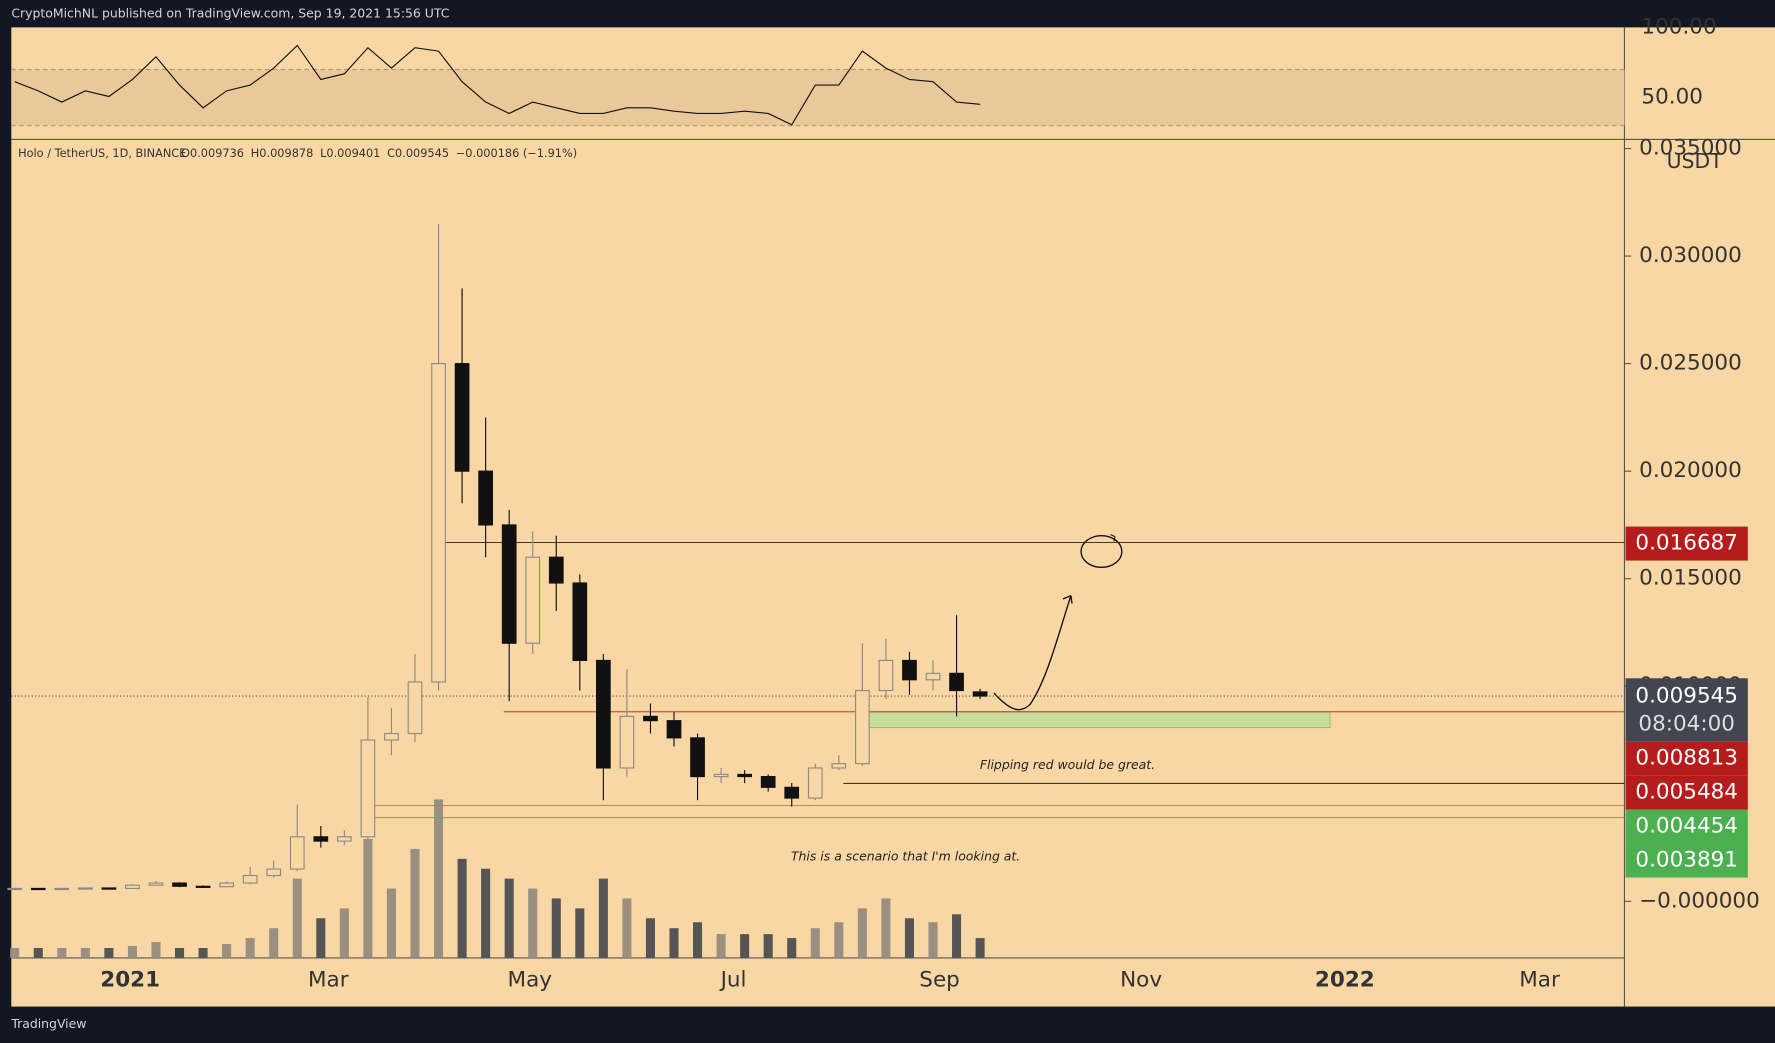 The width and height of the screenshot is (1775, 1043). I want to click on drawing-circle, so click(1101, 551).